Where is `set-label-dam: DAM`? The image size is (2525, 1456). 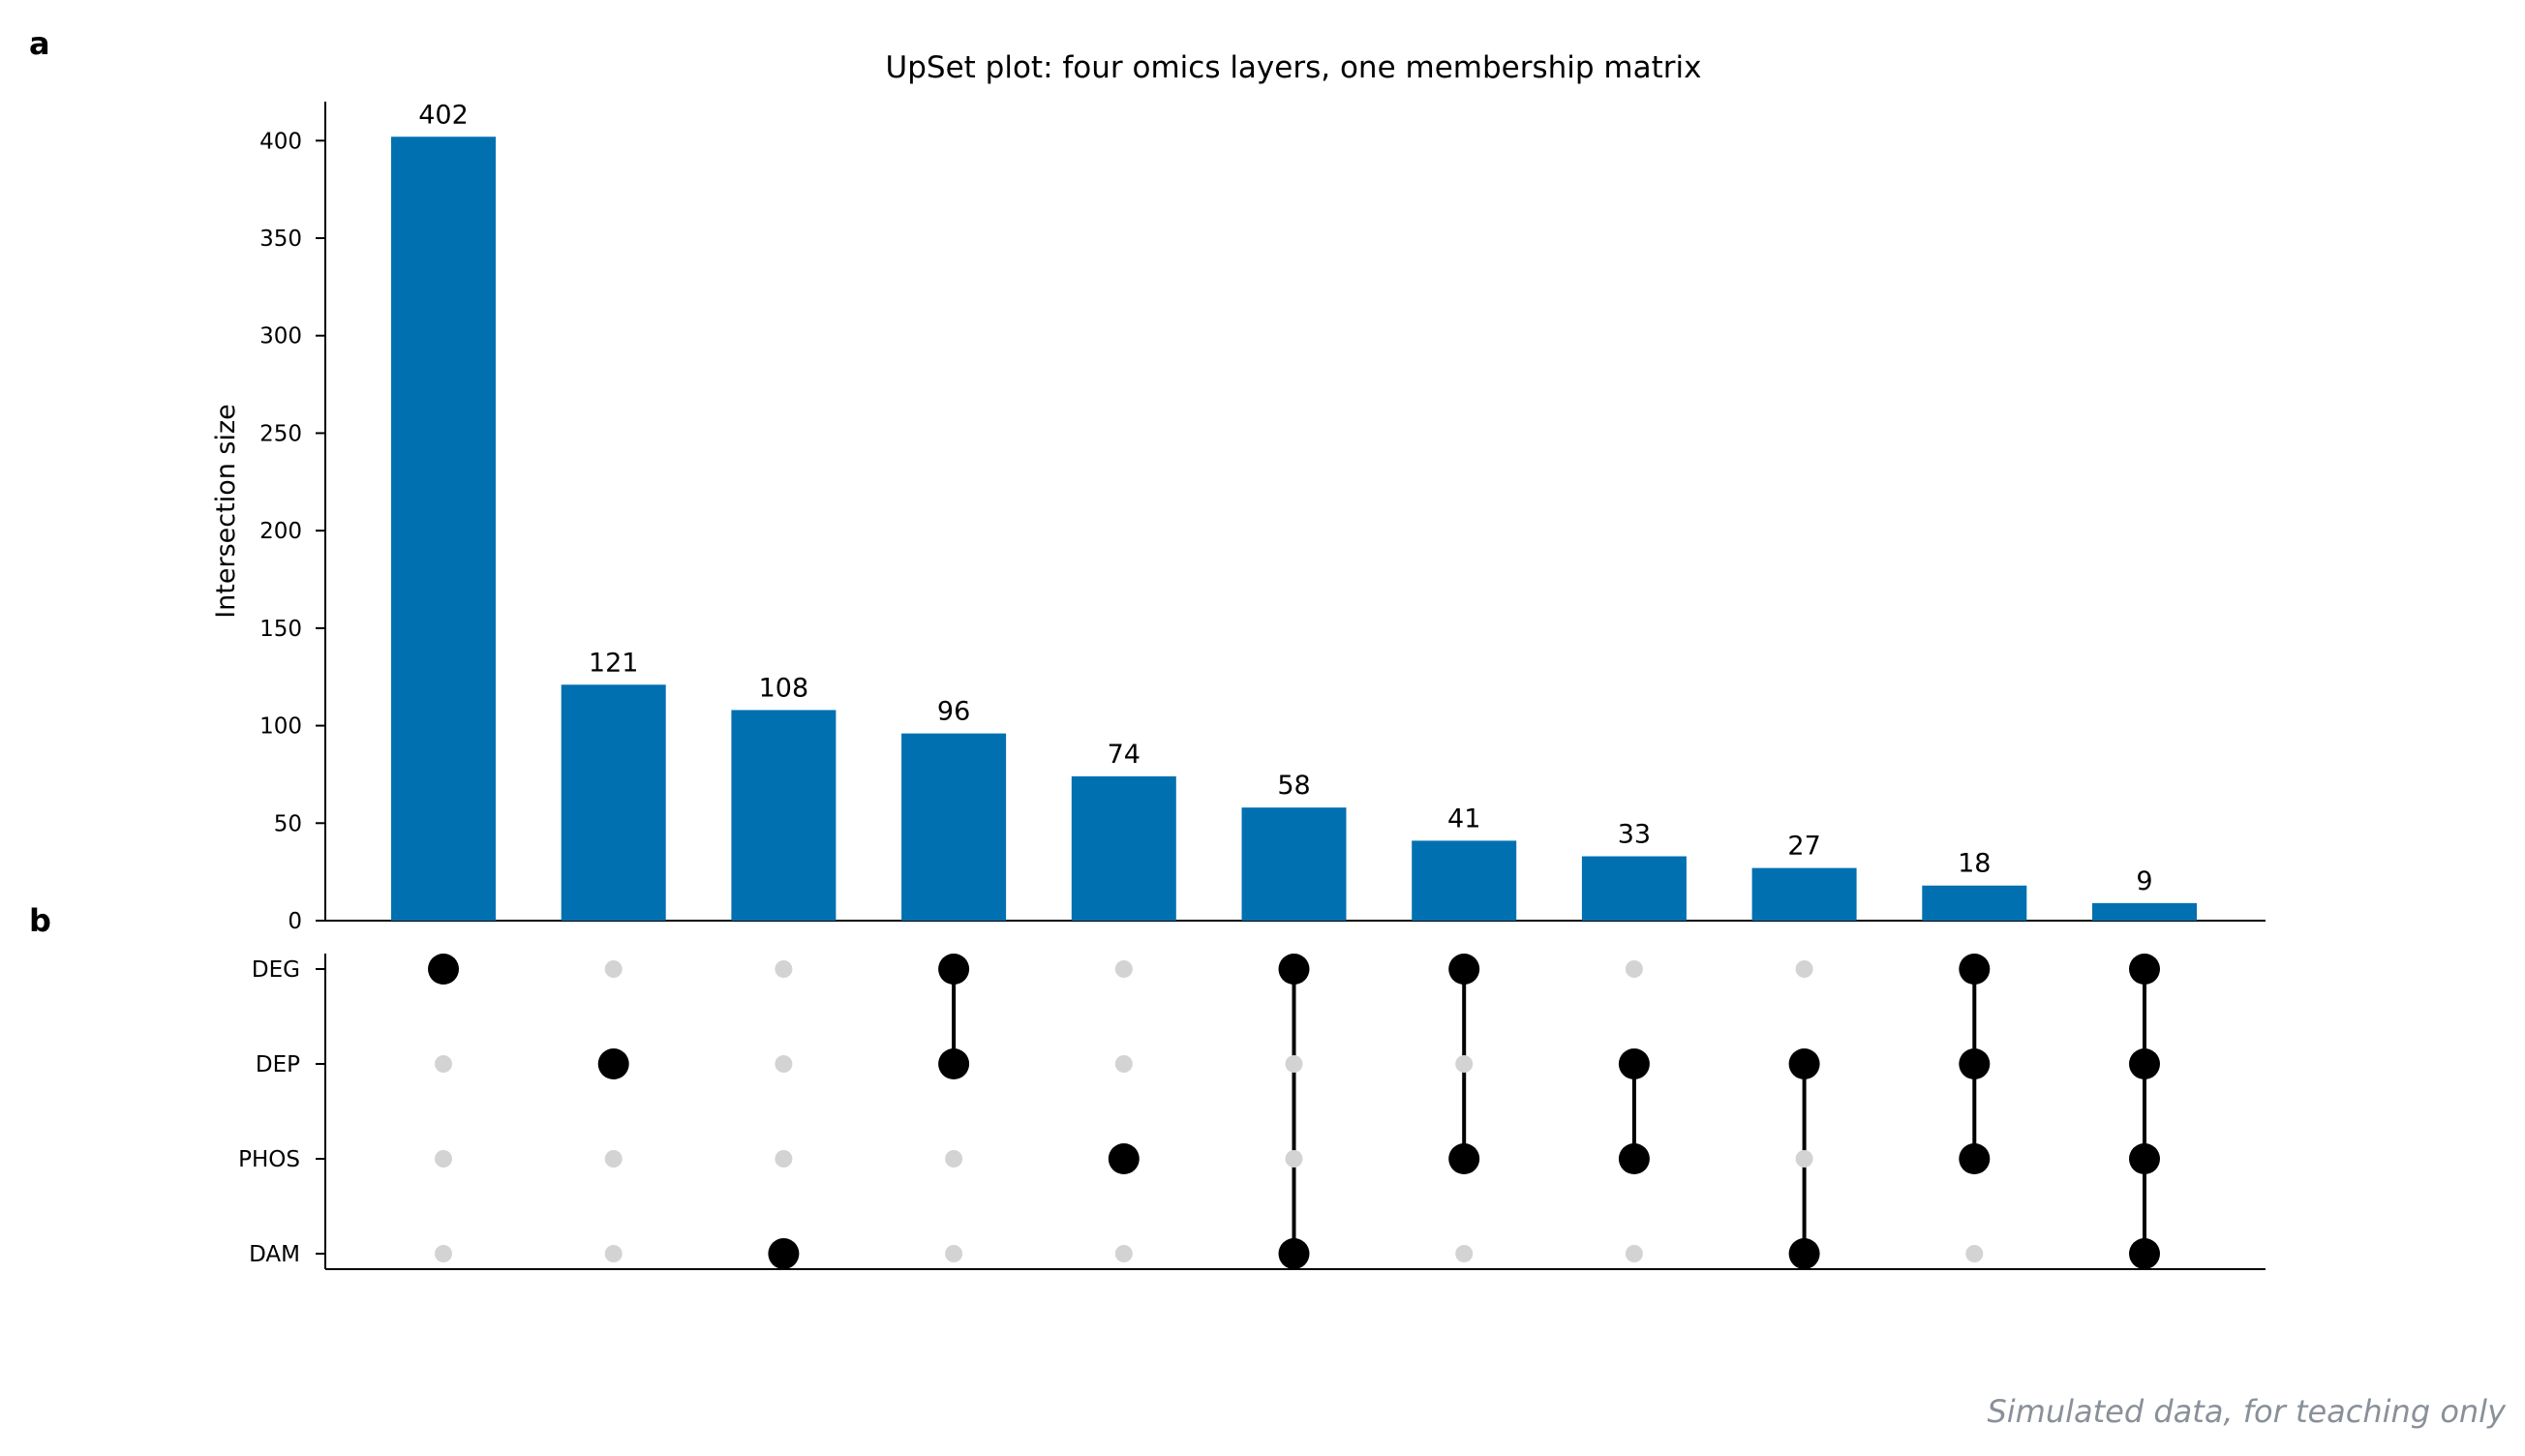 set-label-dam: DAM is located at coordinates (274, 1254).